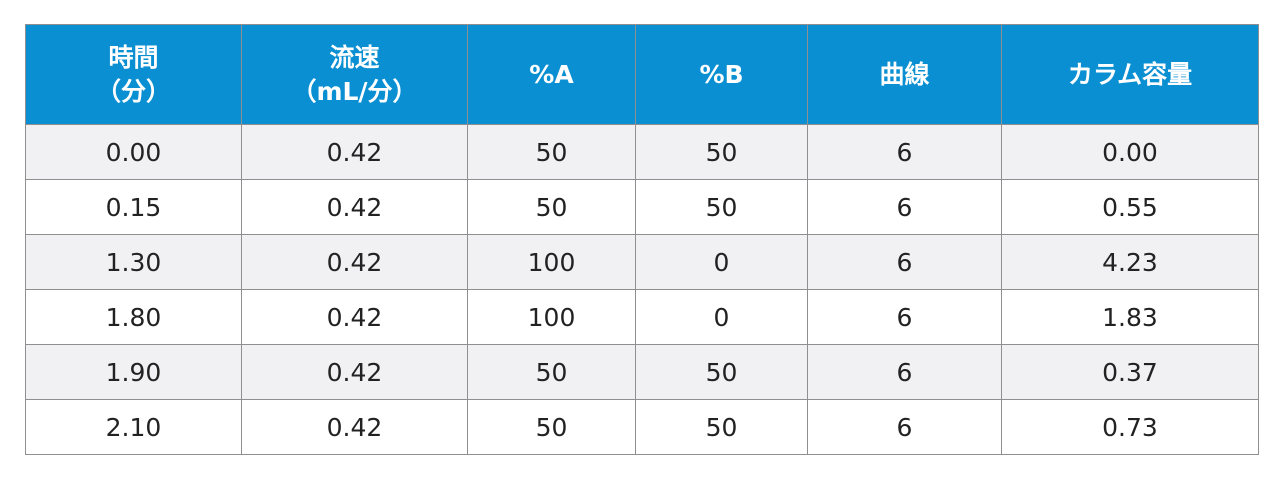  What do you see at coordinates (354, 91) in the screenshot?
I see `header-label-line: （mL/分）` at bounding box center [354, 91].